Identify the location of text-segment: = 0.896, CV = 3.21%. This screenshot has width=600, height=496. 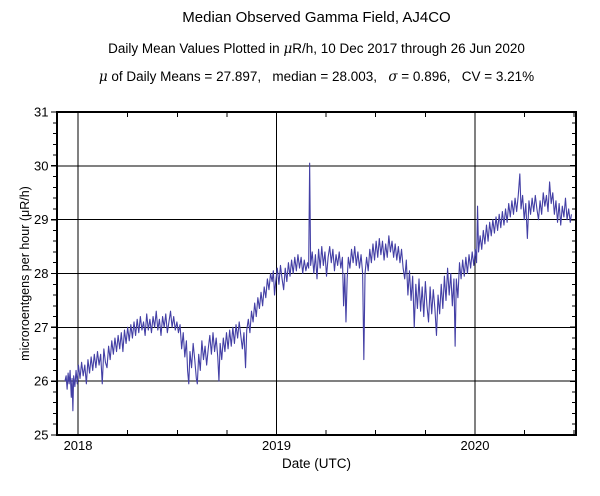
(466, 76).